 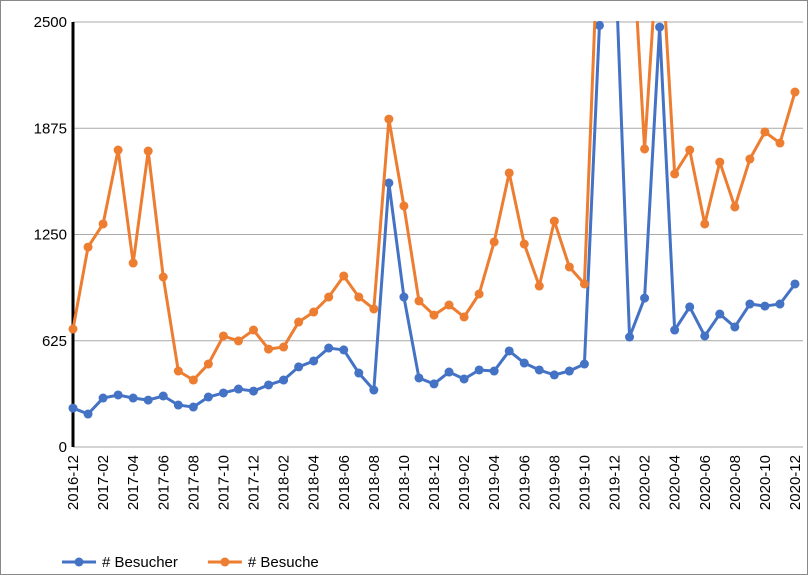 What do you see at coordinates (344, 482) in the screenshot?
I see `x-tick-label: 2018-06` at bounding box center [344, 482].